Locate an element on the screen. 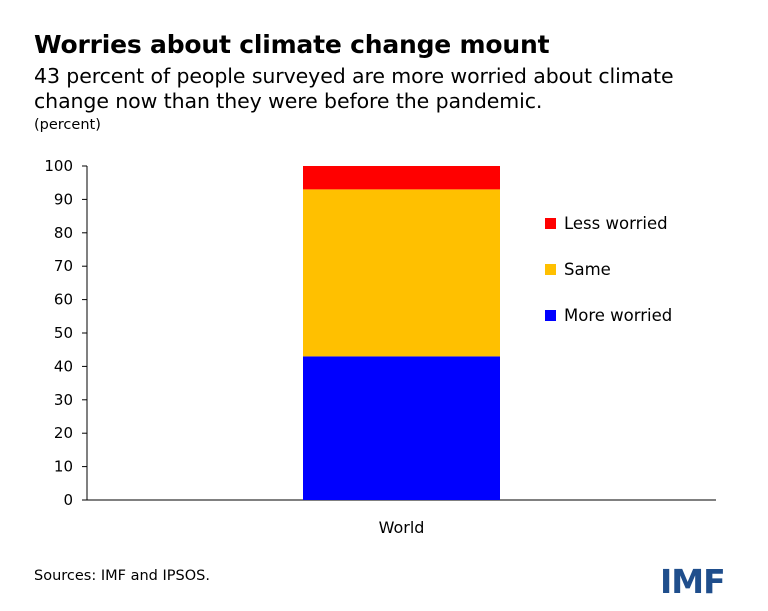 The width and height of the screenshot is (768, 611). y-tick-label: 70 is located at coordinates (63, 266).